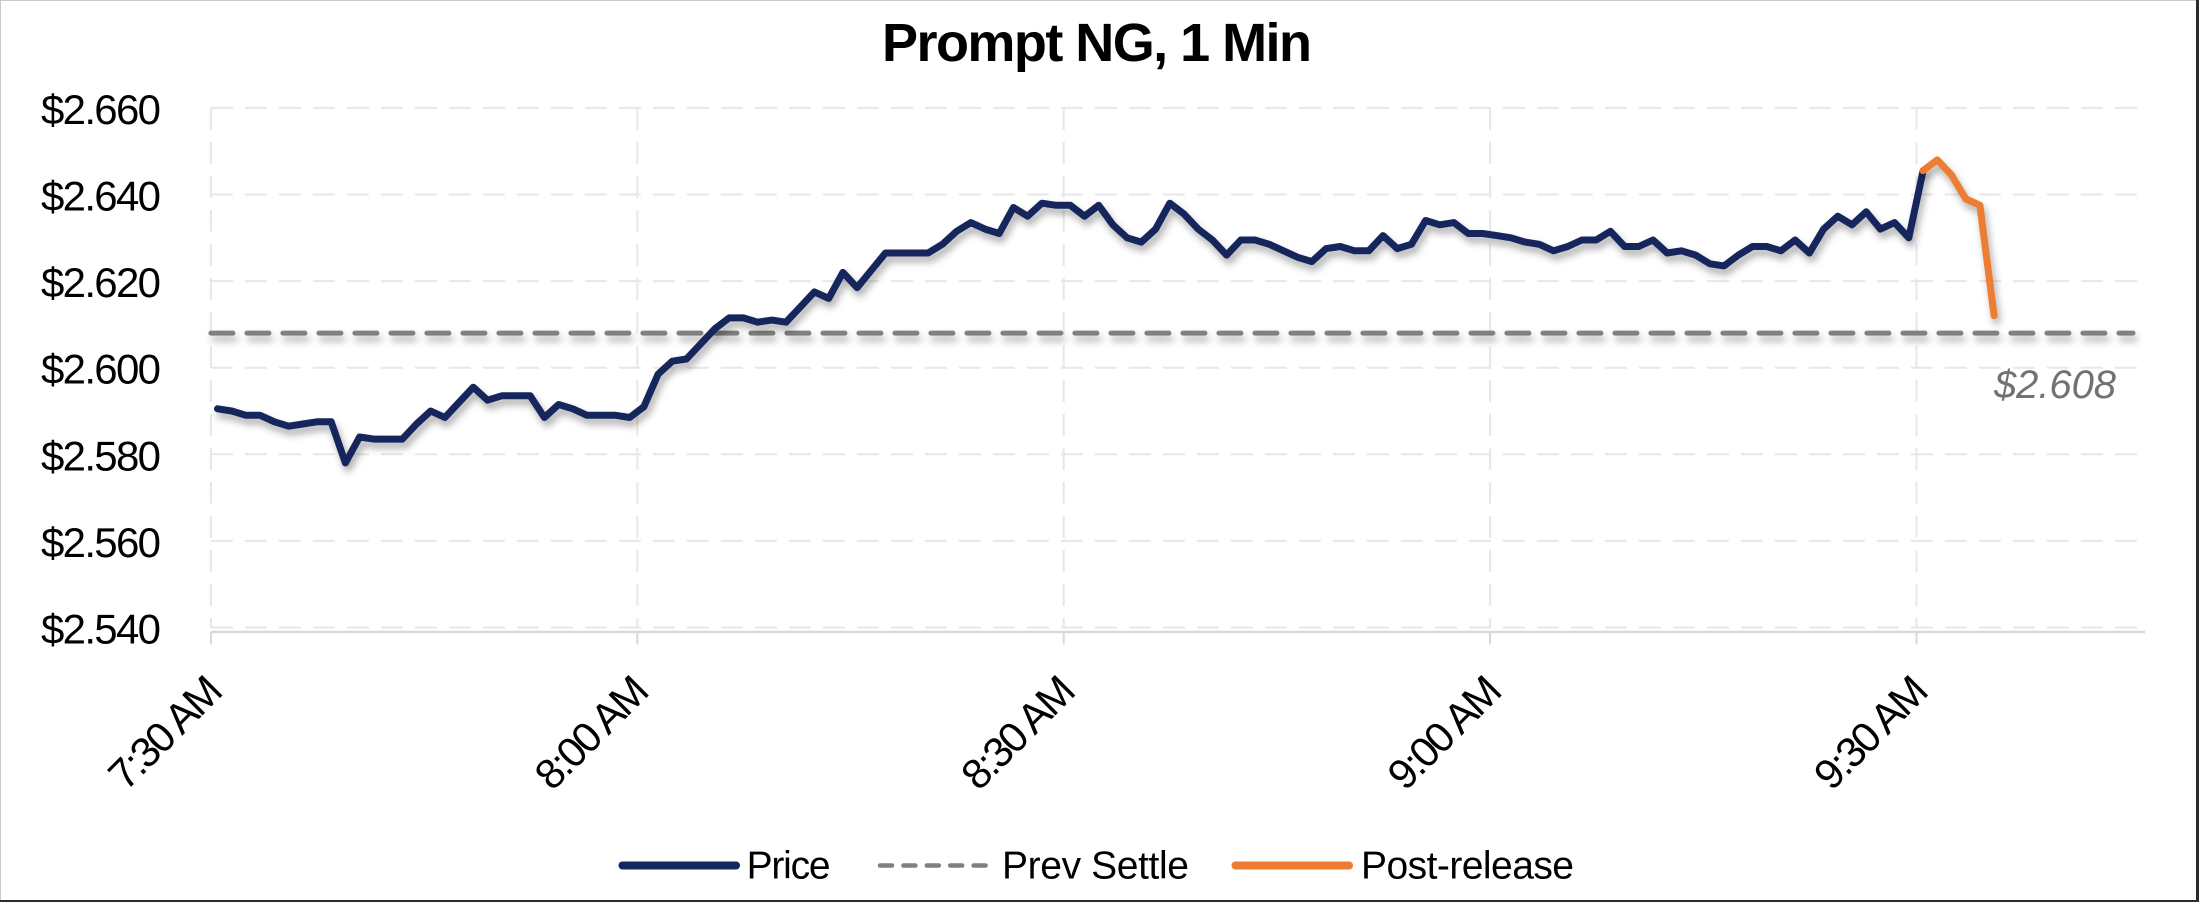  I want to click on svg-text: Prev Settle, so click(1095, 866).